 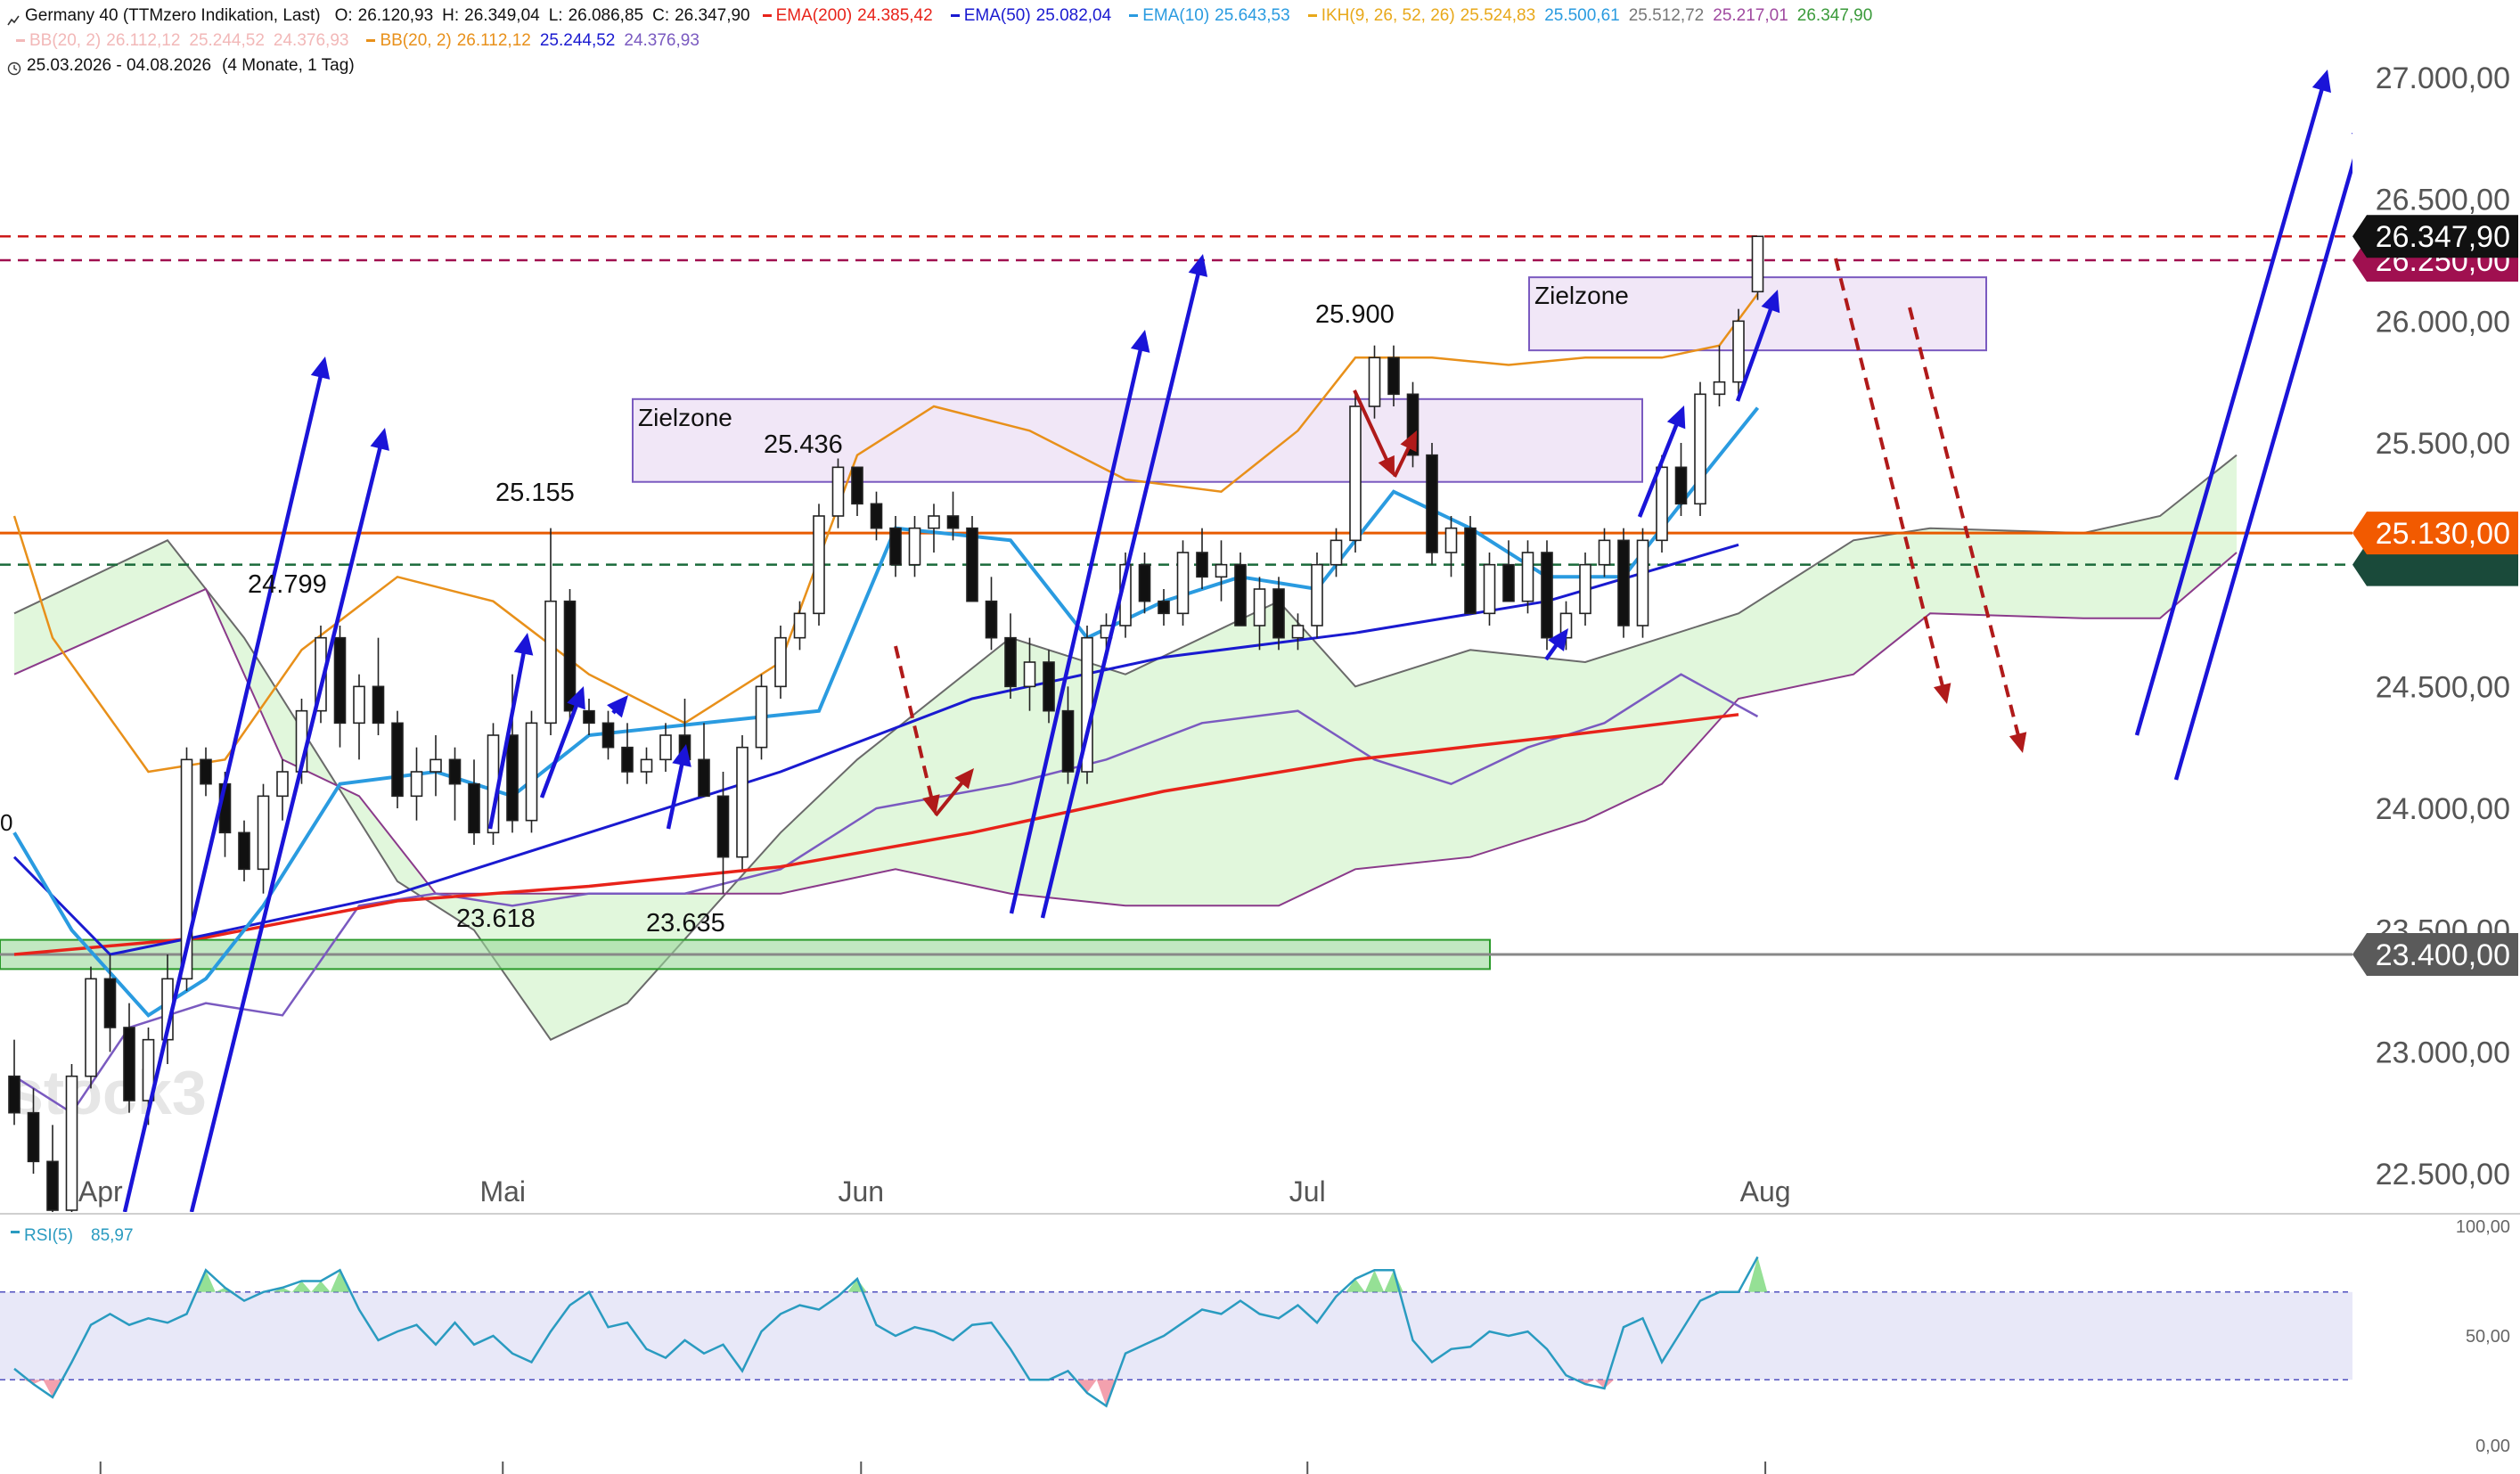 I want to click on price-annotation-partial: 0, so click(x=6, y=823).